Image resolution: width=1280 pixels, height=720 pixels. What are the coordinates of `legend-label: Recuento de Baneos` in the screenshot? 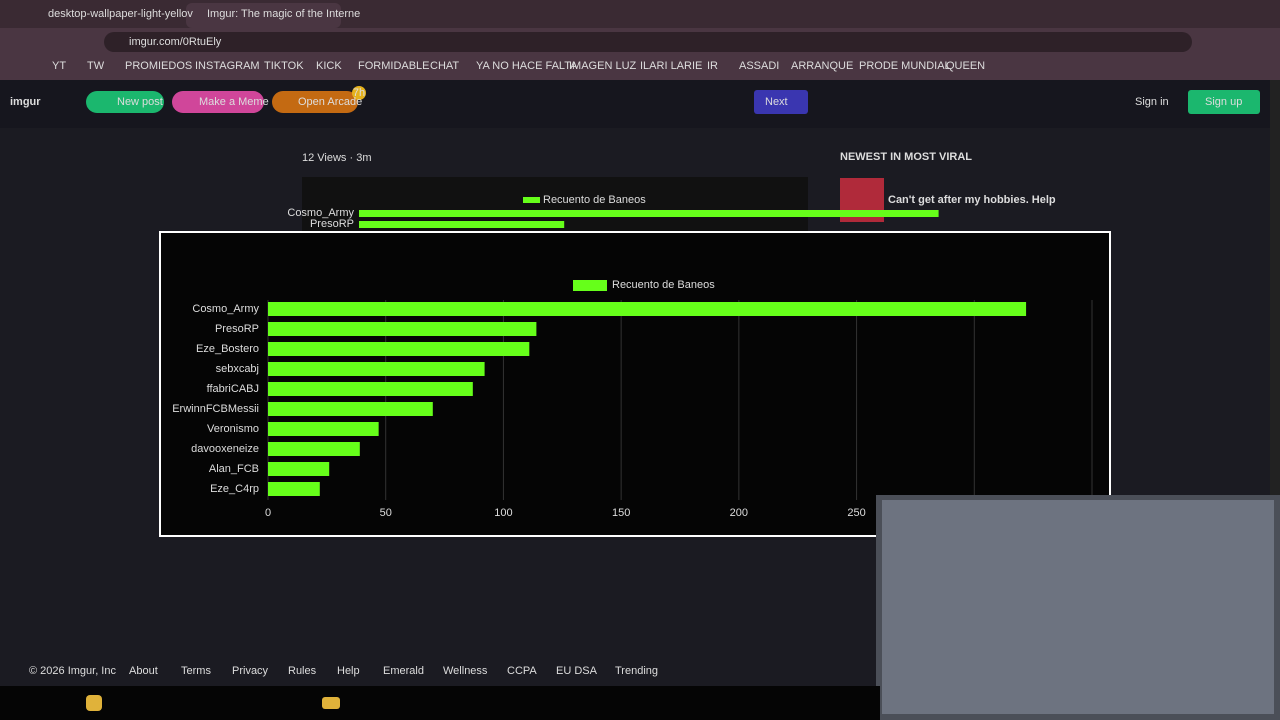 It's located at (663, 285).